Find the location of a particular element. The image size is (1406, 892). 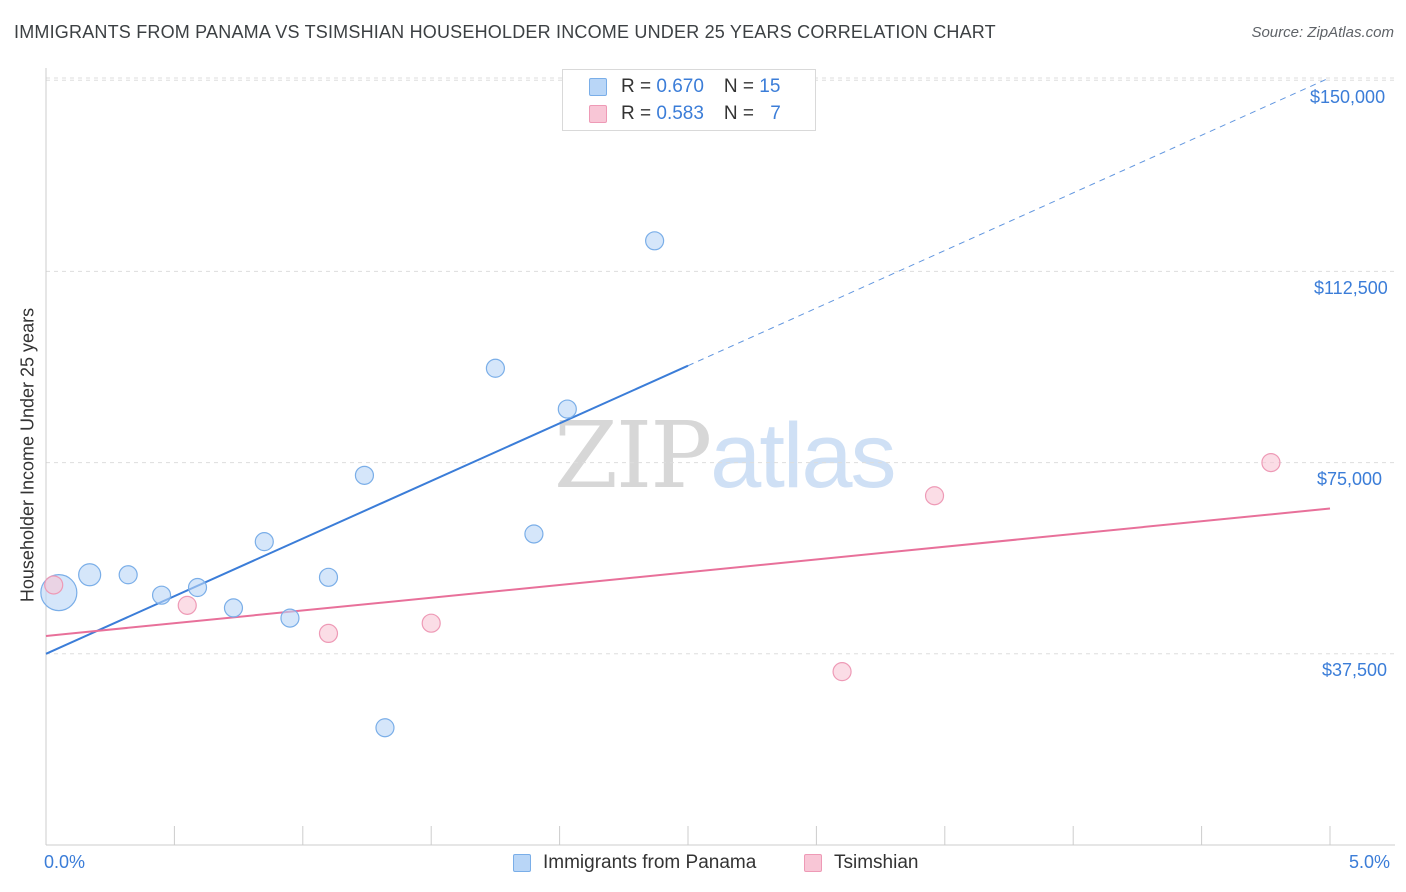

y-tick-label-112500: $112,500 is located at coordinates (1351, 288).